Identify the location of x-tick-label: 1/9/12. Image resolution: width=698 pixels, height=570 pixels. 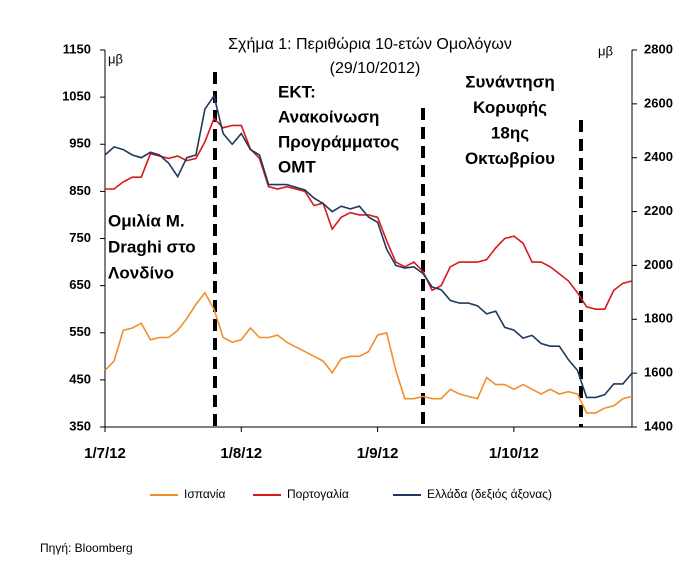
(378, 453).